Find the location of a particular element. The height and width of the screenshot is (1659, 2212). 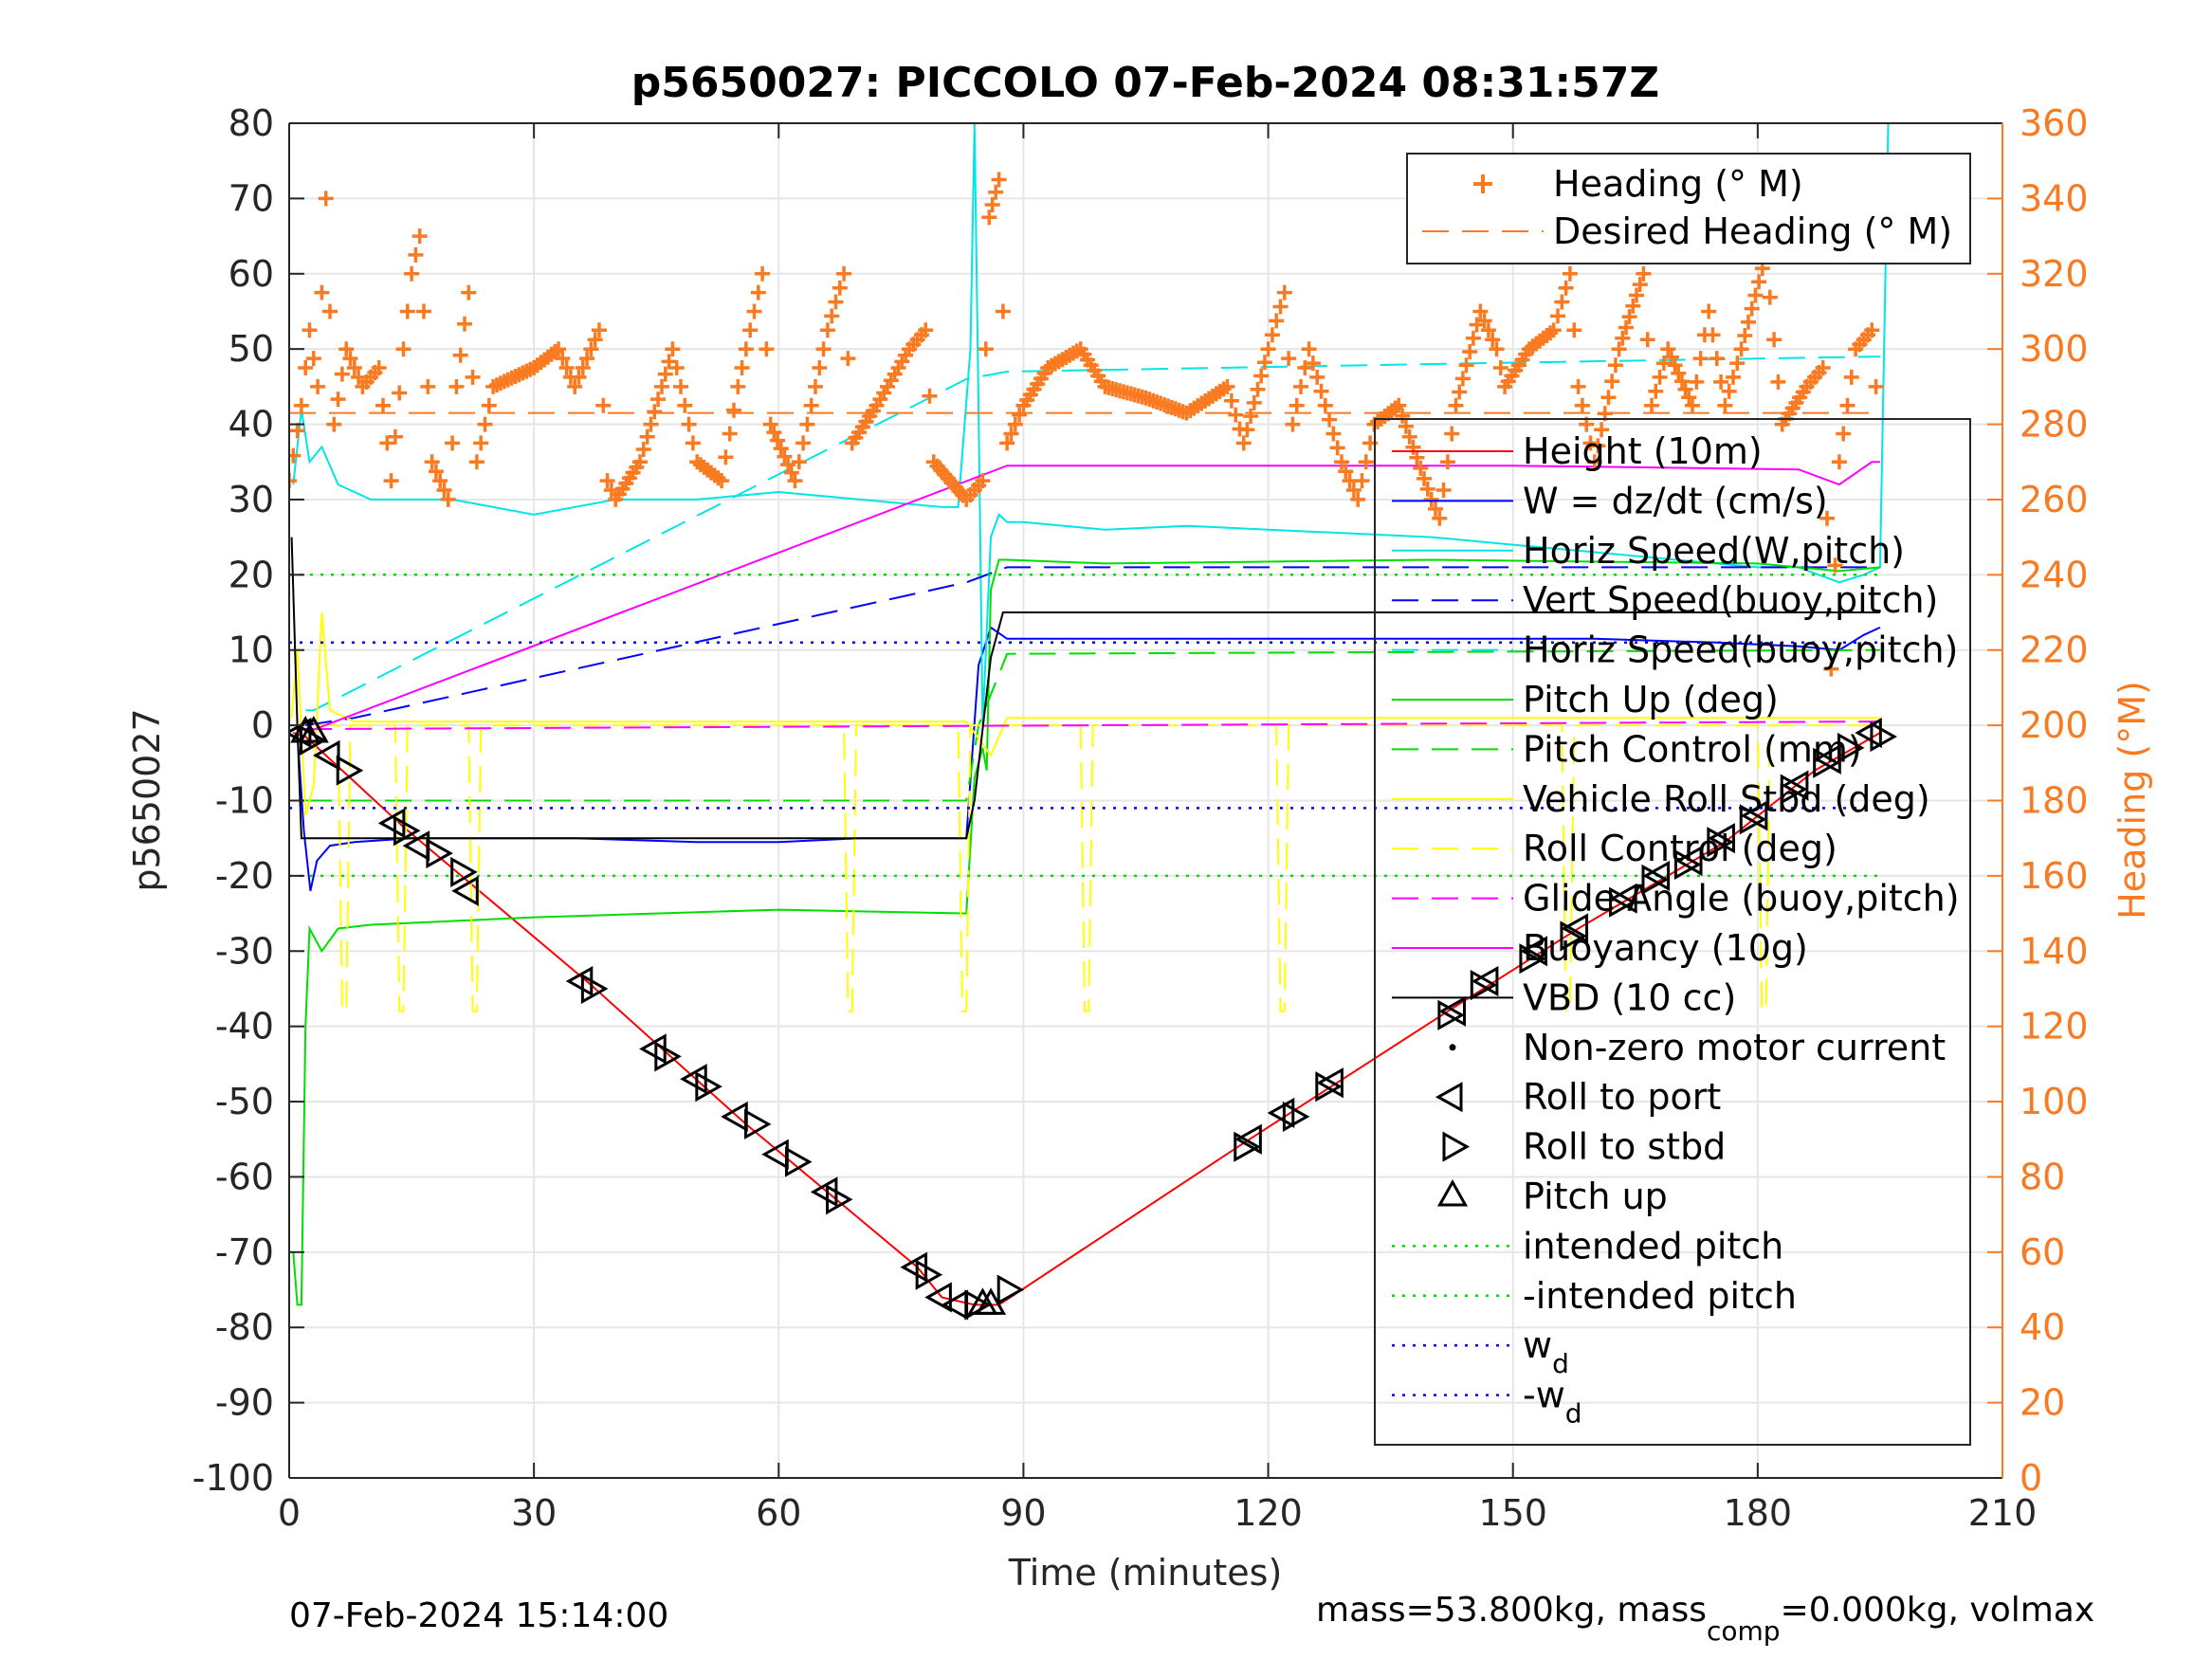

y-tick-label: 0 is located at coordinates (262, 725).